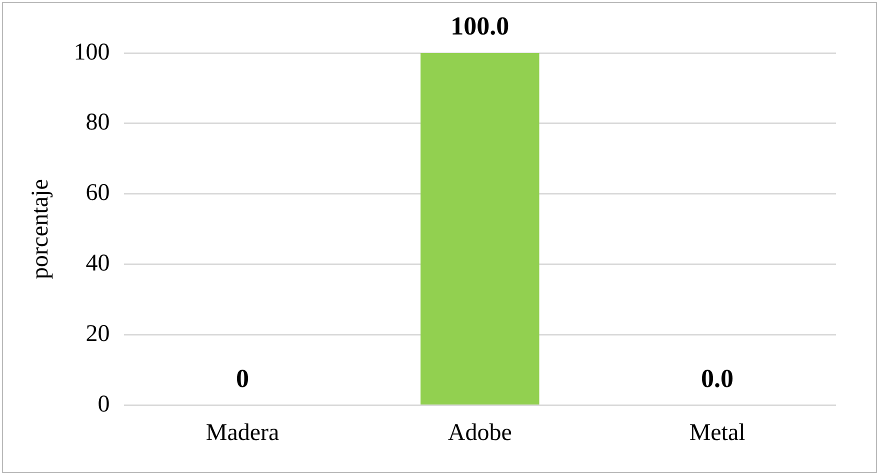 The image size is (879, 475). What do you see at coordinates (717, 378) in the screenshot?
I see `data-label: 0.0` at bounding box center [717, 378].